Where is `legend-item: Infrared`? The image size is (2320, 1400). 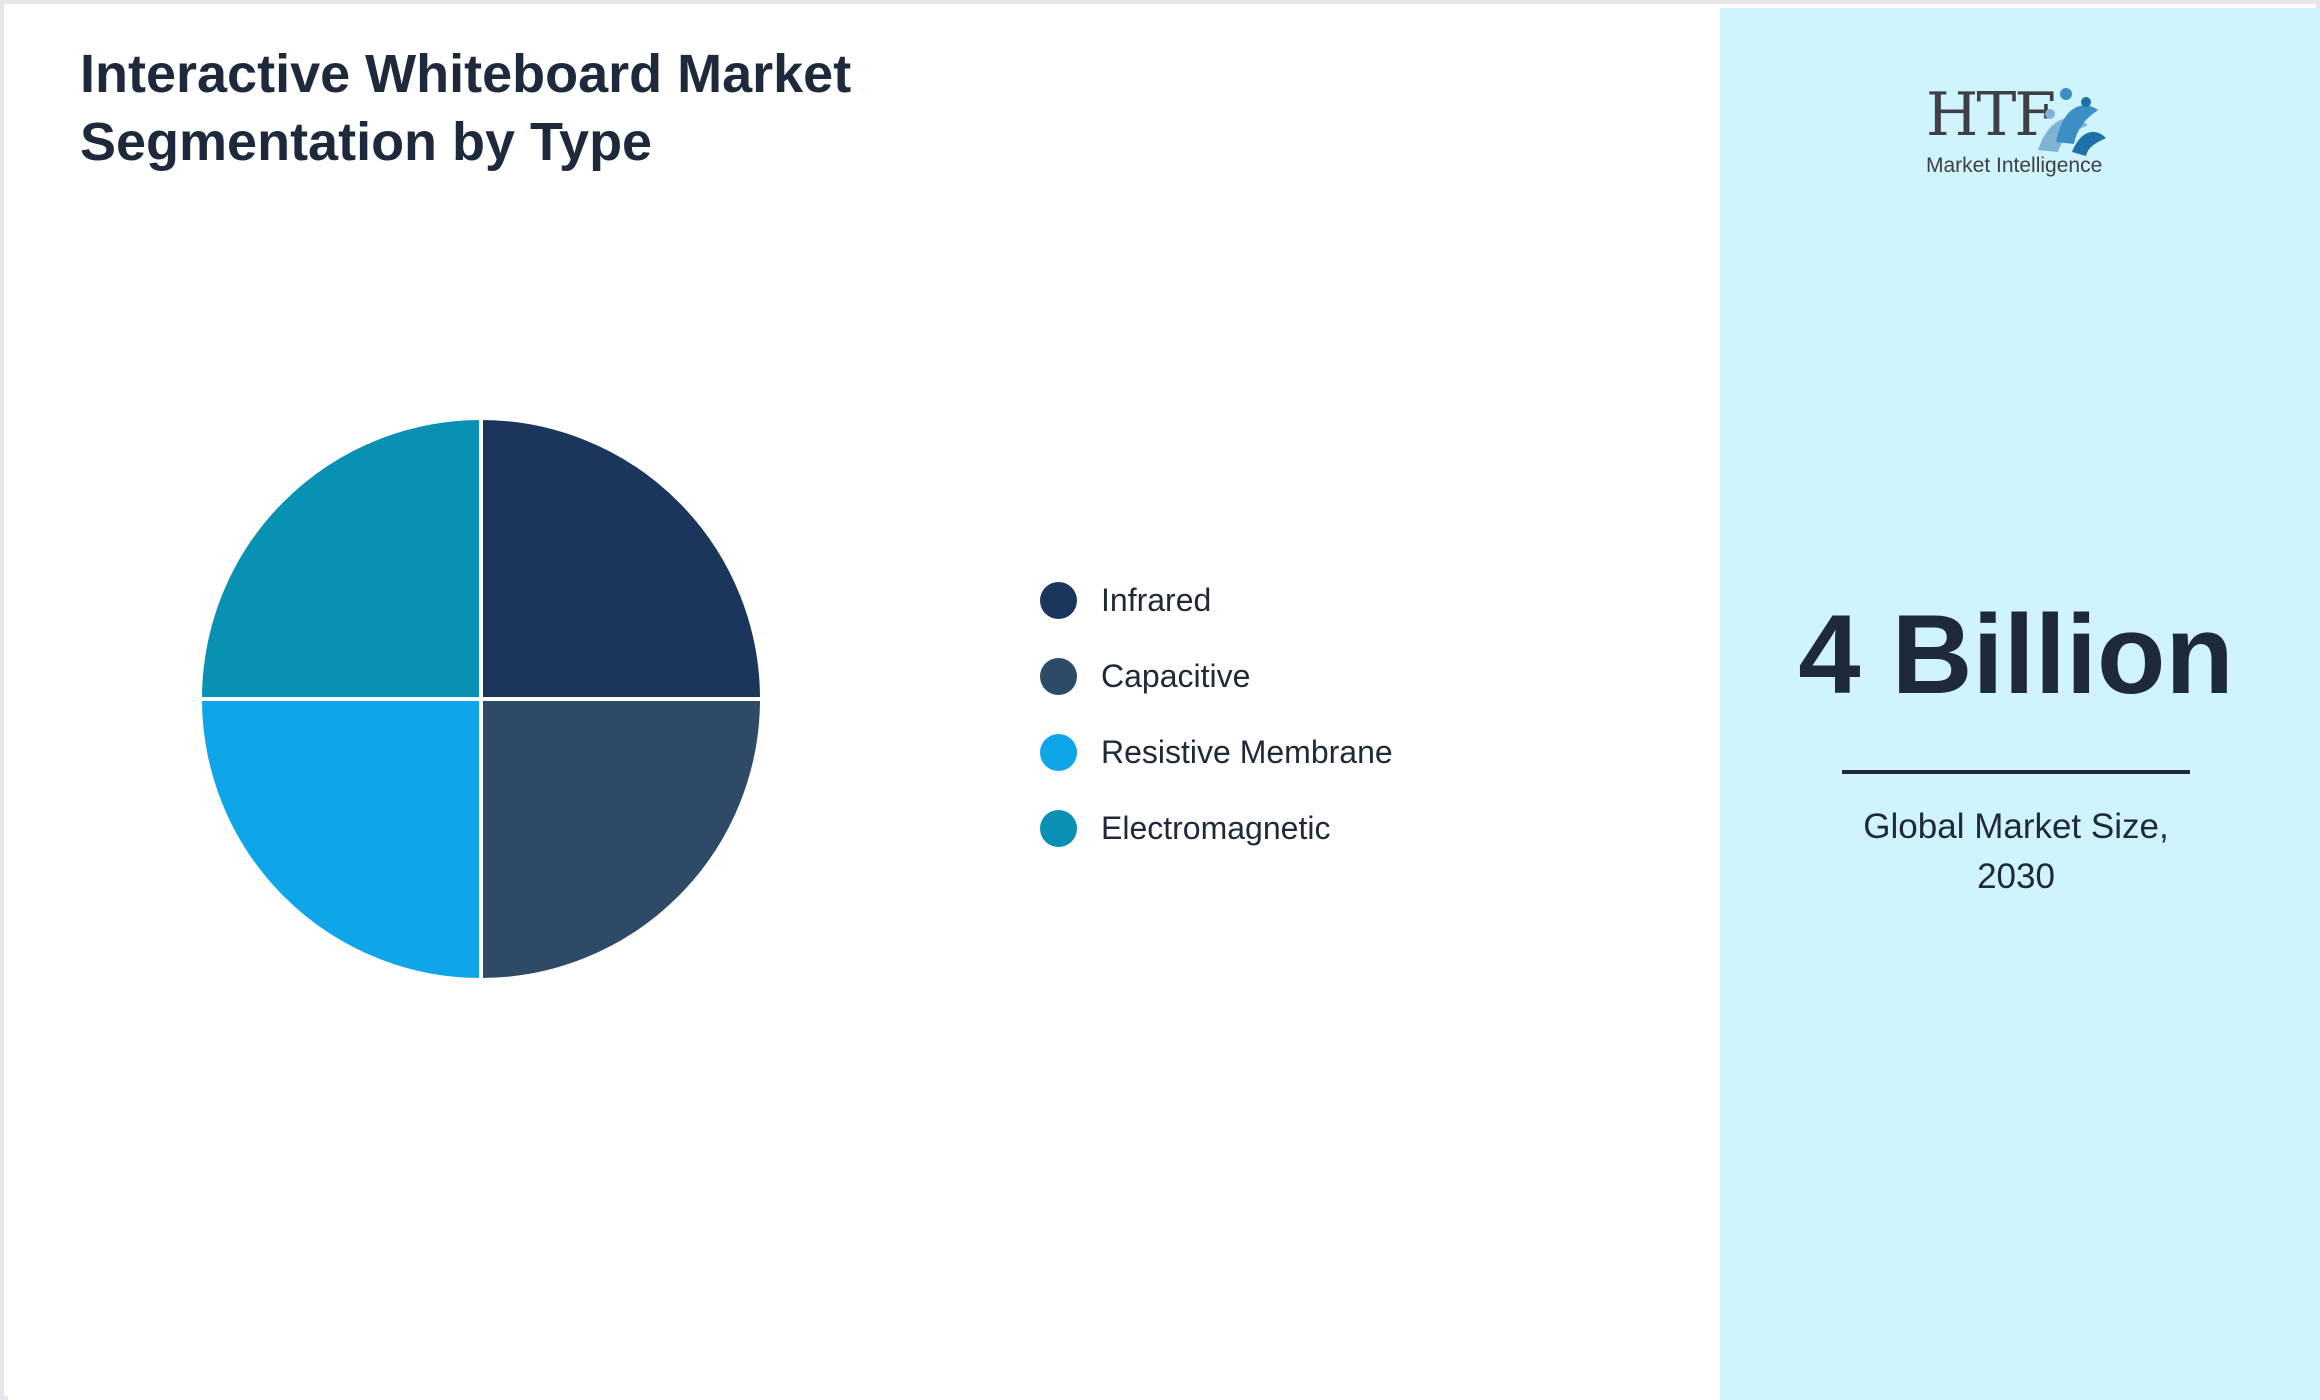
legend-item: Infrared is located at coordinates (1216, 600).